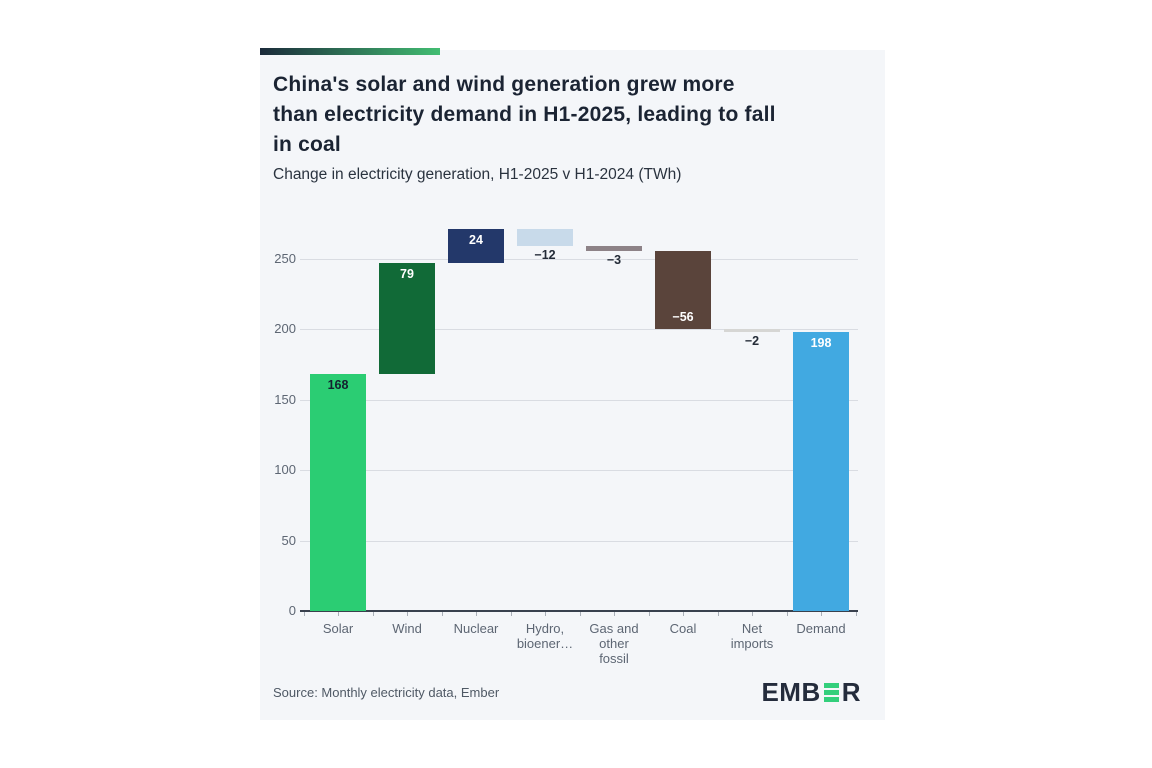 This screenshot has height=768, width=1152. What do you see at coordinates (288, 540) in the screenshot?
I see `y-axis-label: 50` at bounding box center [288, 540].